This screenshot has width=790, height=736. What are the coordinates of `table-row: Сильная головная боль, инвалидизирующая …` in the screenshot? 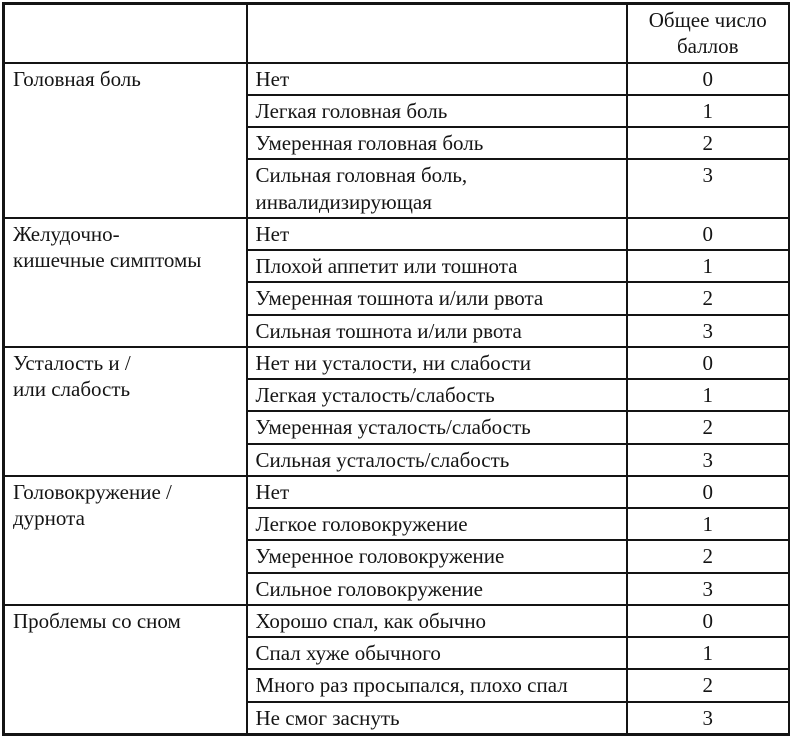 It's located at (397, 188).